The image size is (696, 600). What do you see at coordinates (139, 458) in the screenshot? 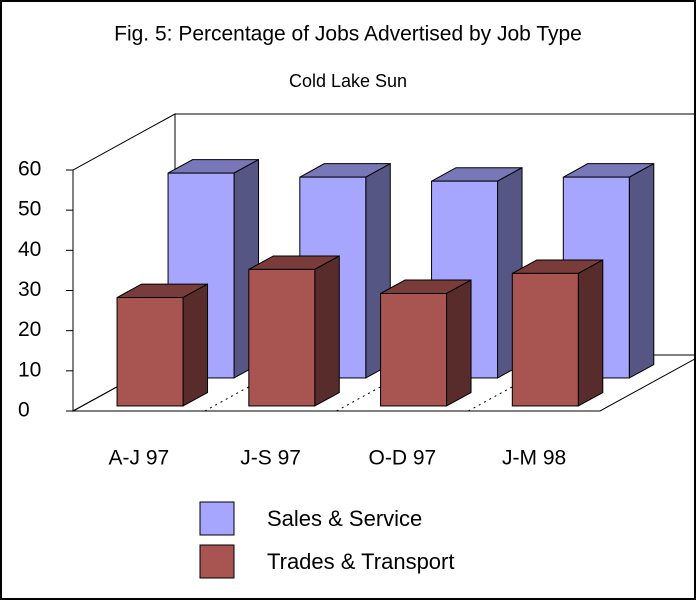
I see `x-tick-label: A-J 97` at bounding box center [139, 458].